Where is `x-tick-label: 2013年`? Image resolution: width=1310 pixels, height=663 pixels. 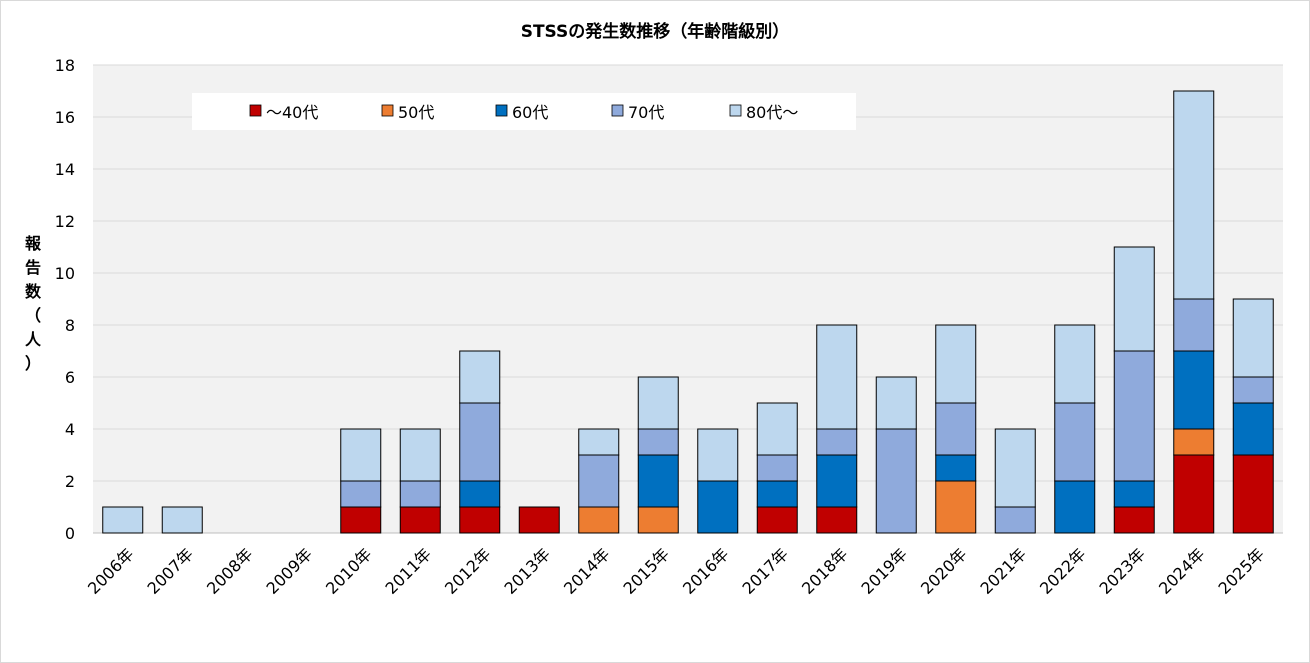
x-tick-label: 2013年 is located at coordinates (528, 571).